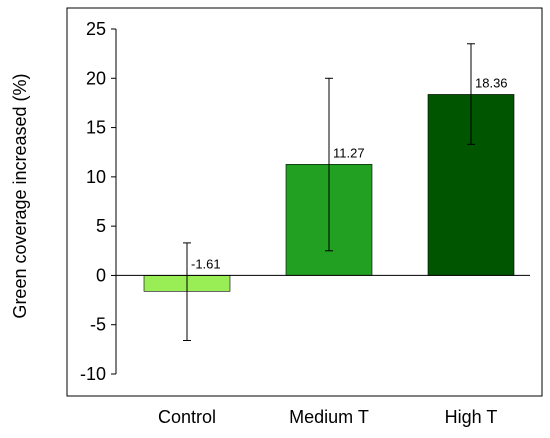 This screenshot has height=438, width=550. What do you see at coordinates (187, 417) in the screenshot?
I see `x-category-label: Control` at bounding box center [187, 417].